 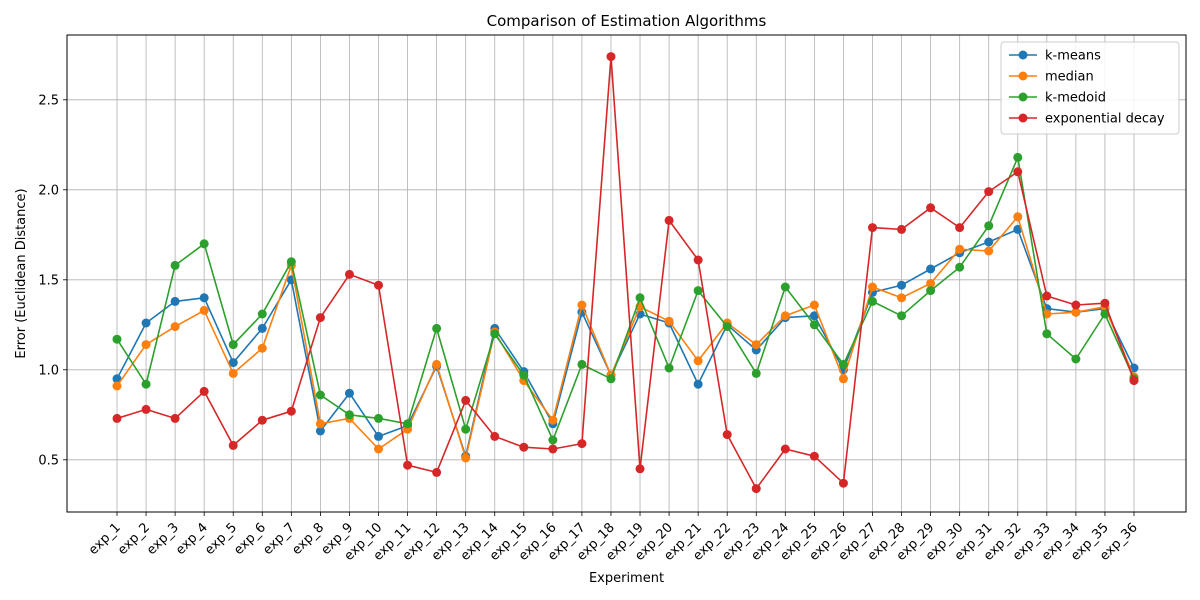 What do you see at coordinates (1023, 76) in the screenshot?
I see `legend-marker-median` at bounding box center [1023, 76].